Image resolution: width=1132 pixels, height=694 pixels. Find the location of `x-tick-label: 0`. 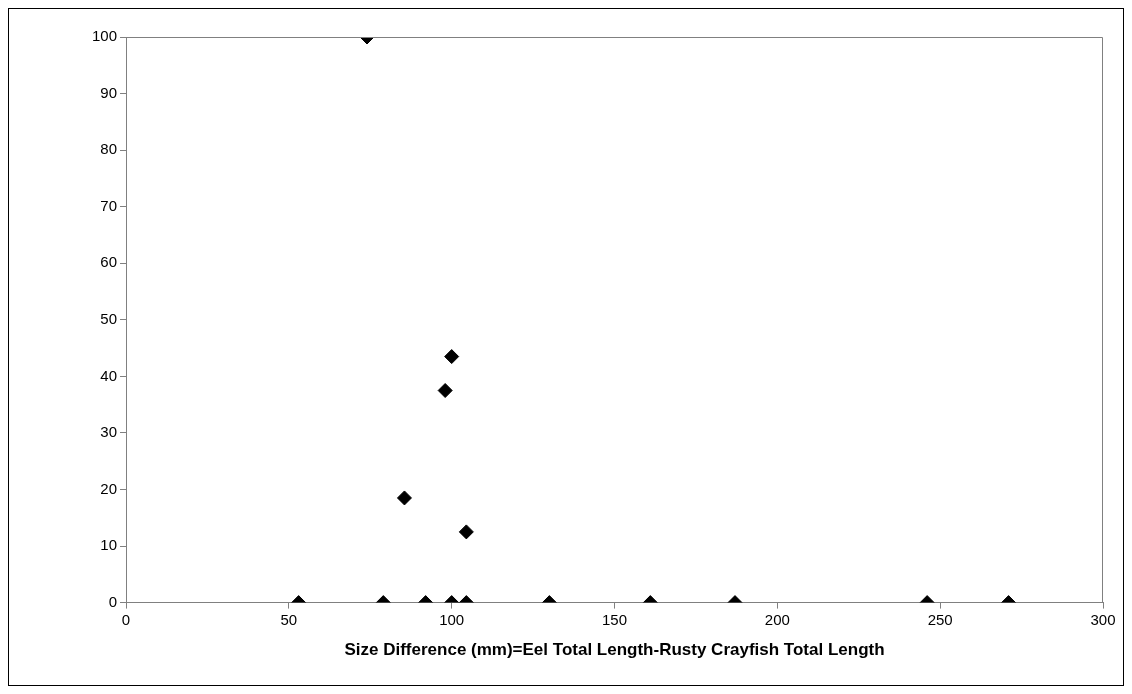

x-tick-label: 0 is located at coordinates (126, 619).